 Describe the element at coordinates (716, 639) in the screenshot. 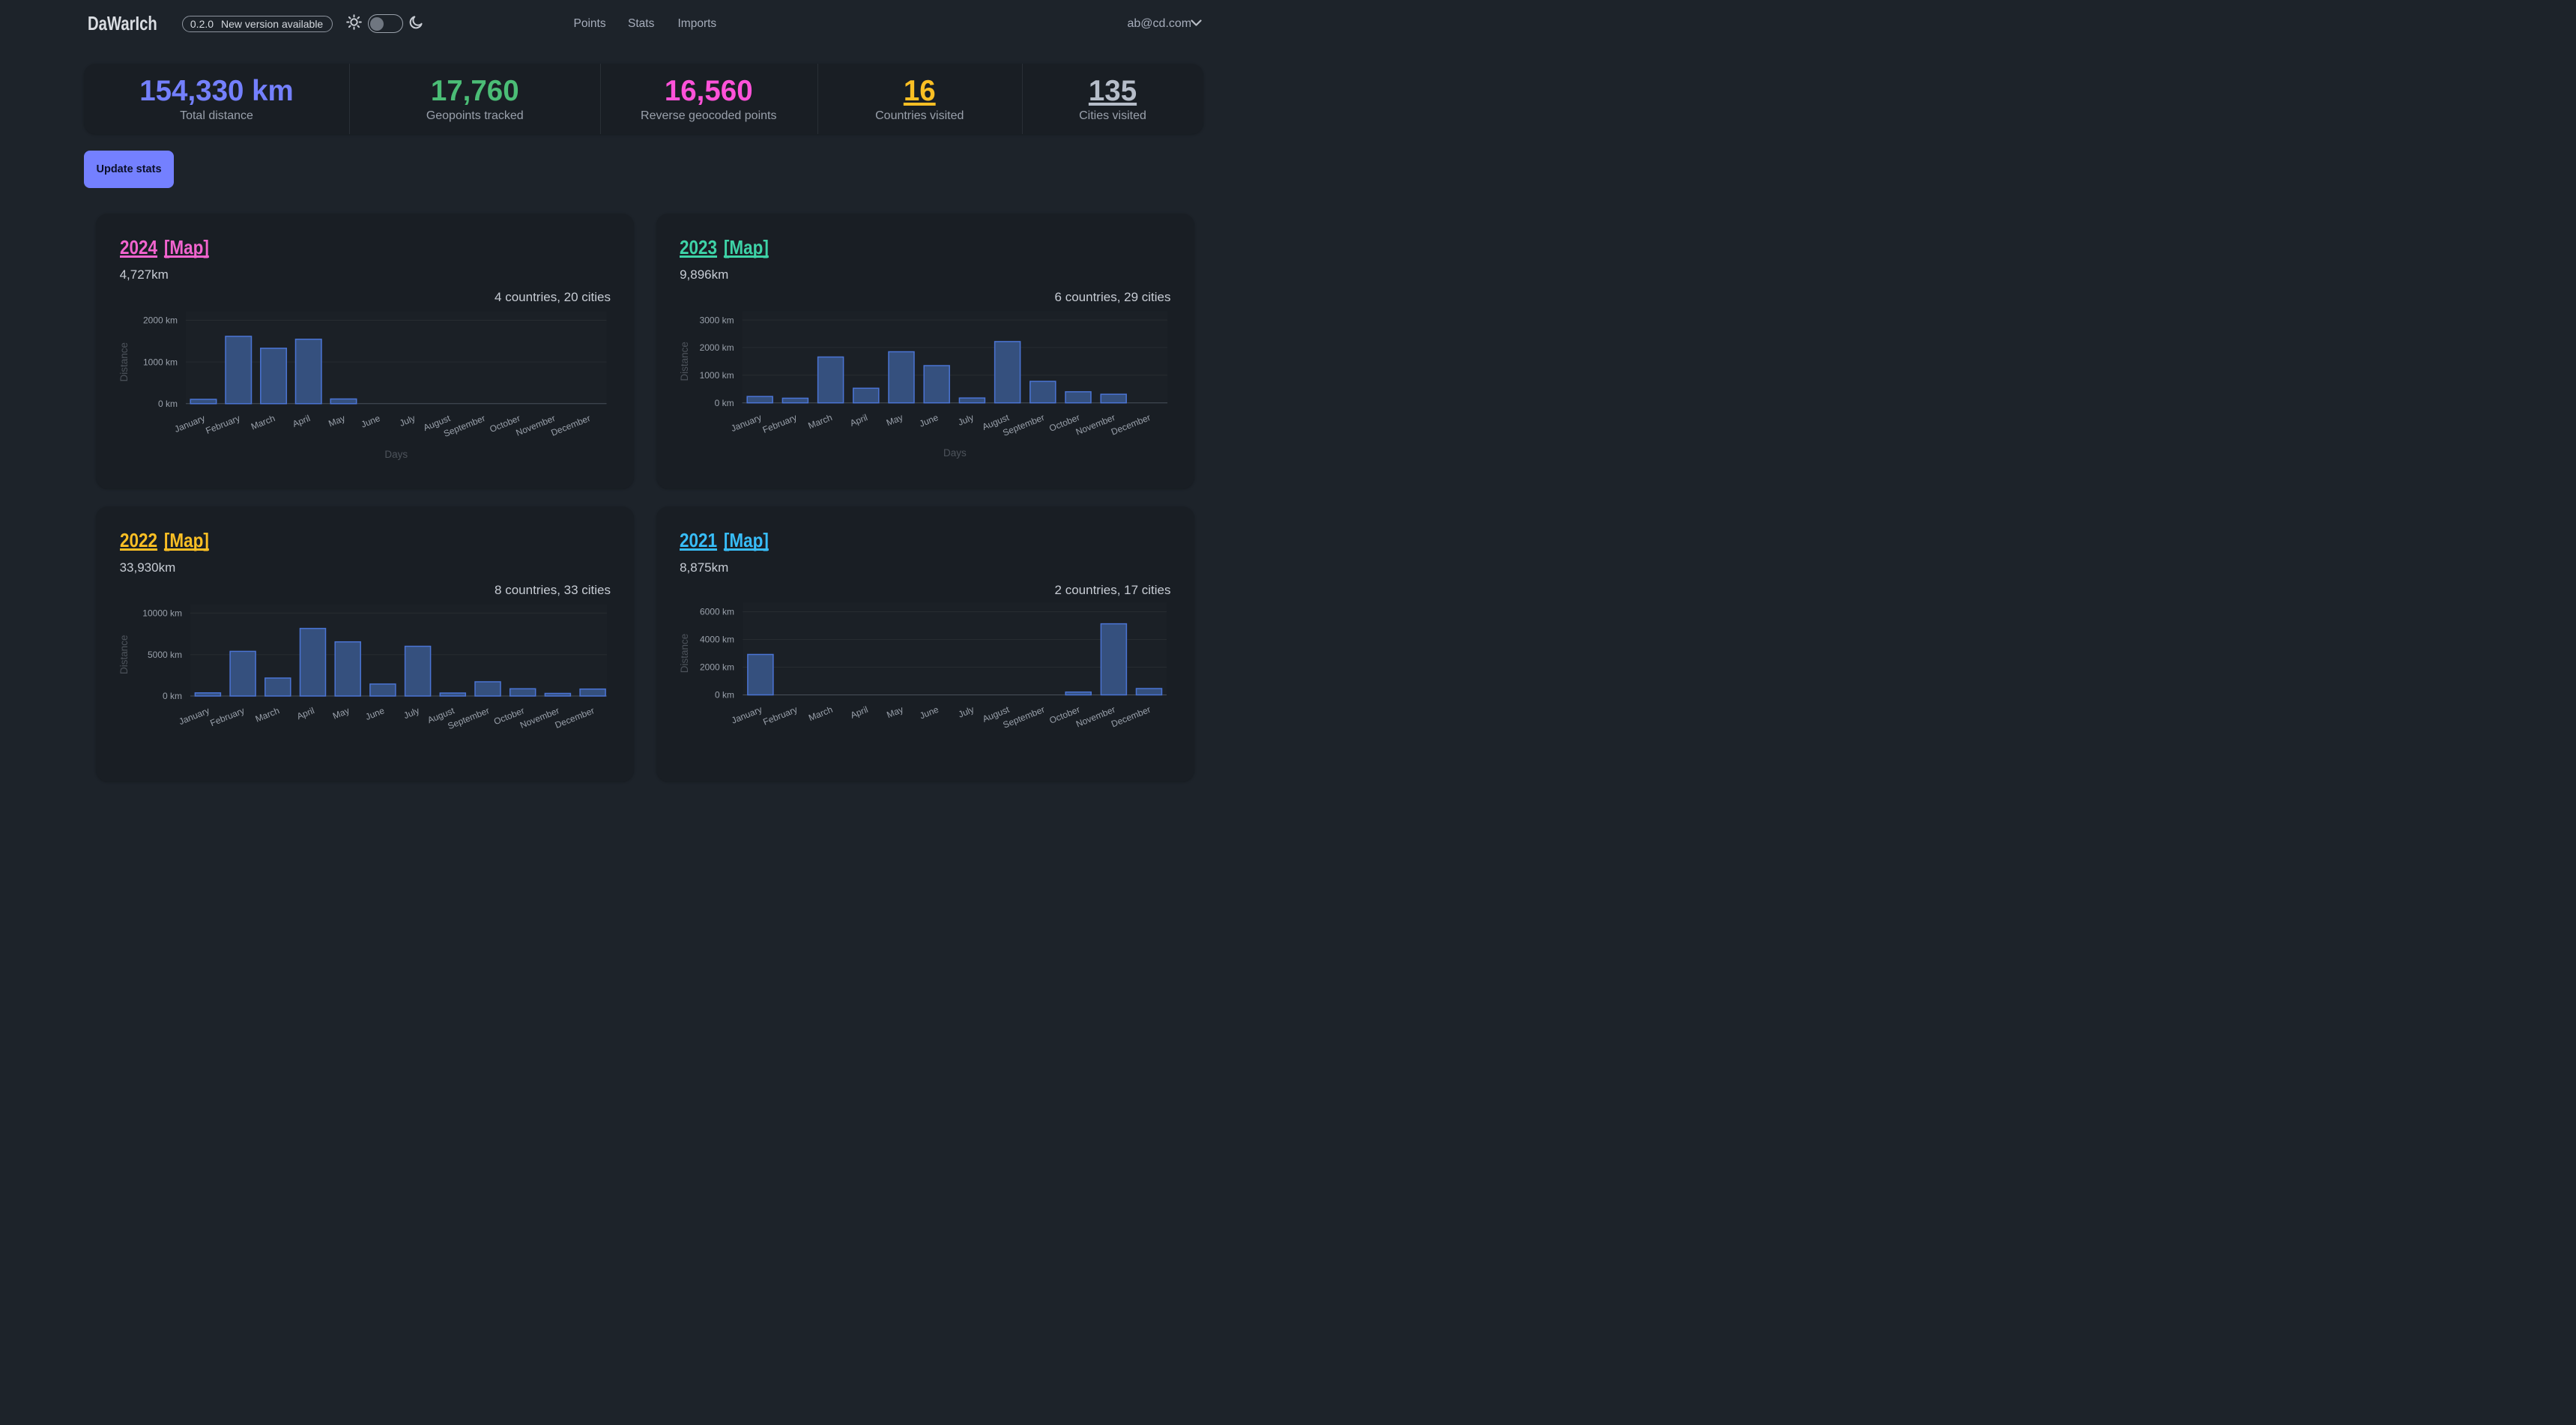

I see `svg-text: 4000 km` at that location.